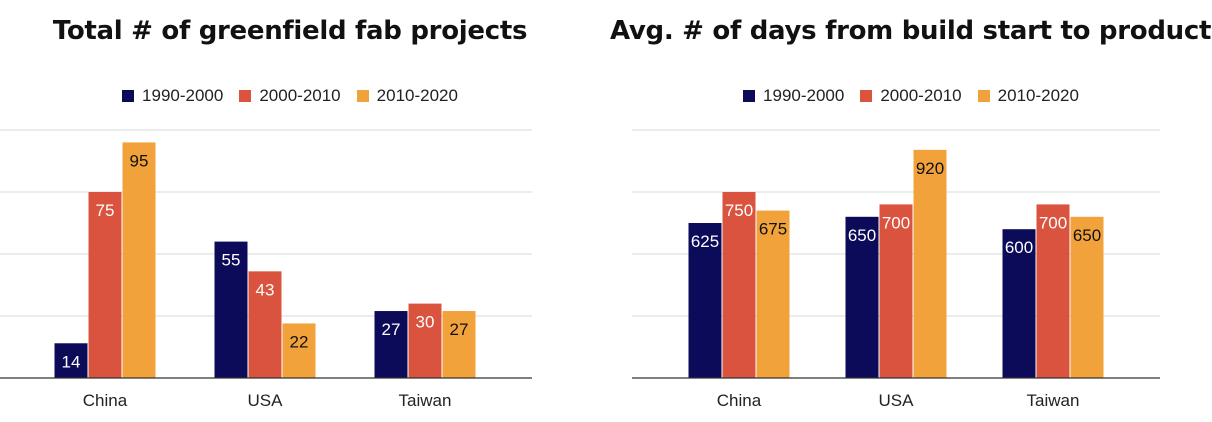  I want to click on data-label: 600, so click(1019, 247).